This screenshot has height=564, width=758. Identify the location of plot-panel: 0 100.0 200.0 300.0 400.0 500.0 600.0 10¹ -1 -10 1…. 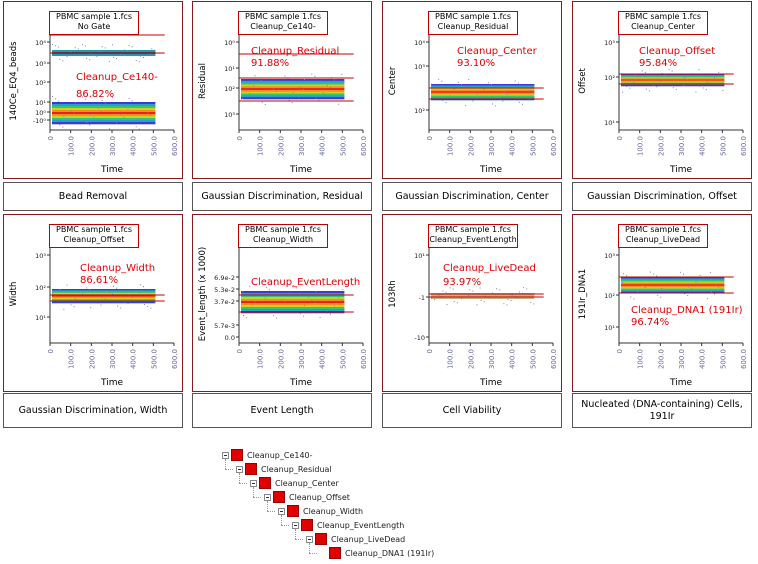
(472, 303).